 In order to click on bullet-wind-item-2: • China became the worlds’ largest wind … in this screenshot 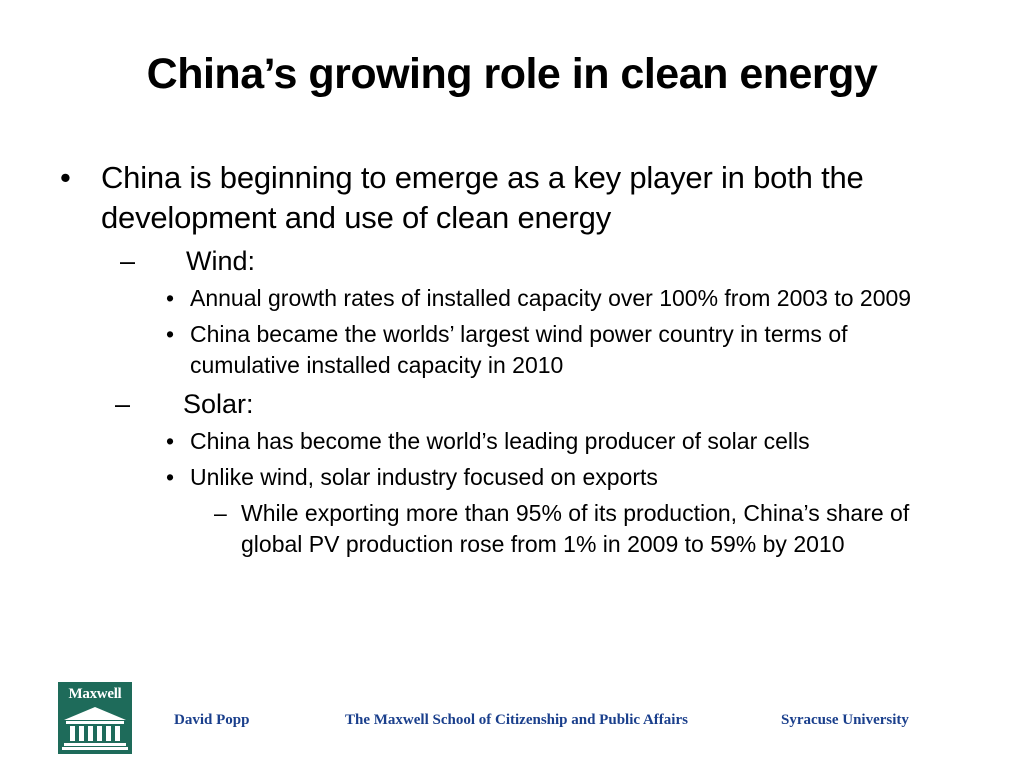, I will do `click(563, 350)`.